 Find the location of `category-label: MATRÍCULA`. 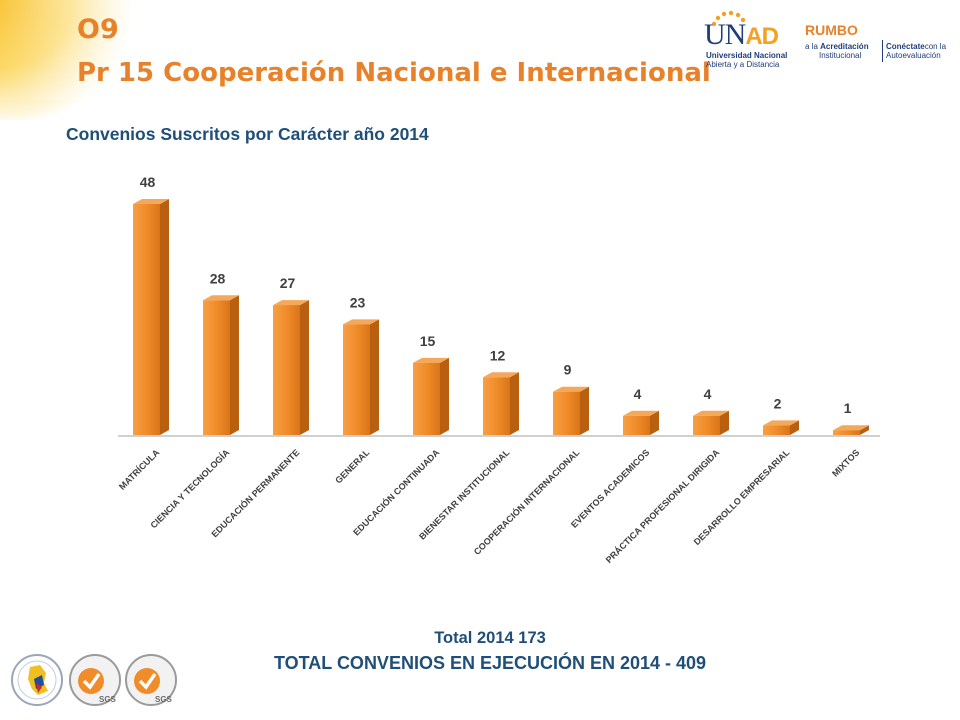

category-label: MATRÍCULA is located at coordinates (139, 469).